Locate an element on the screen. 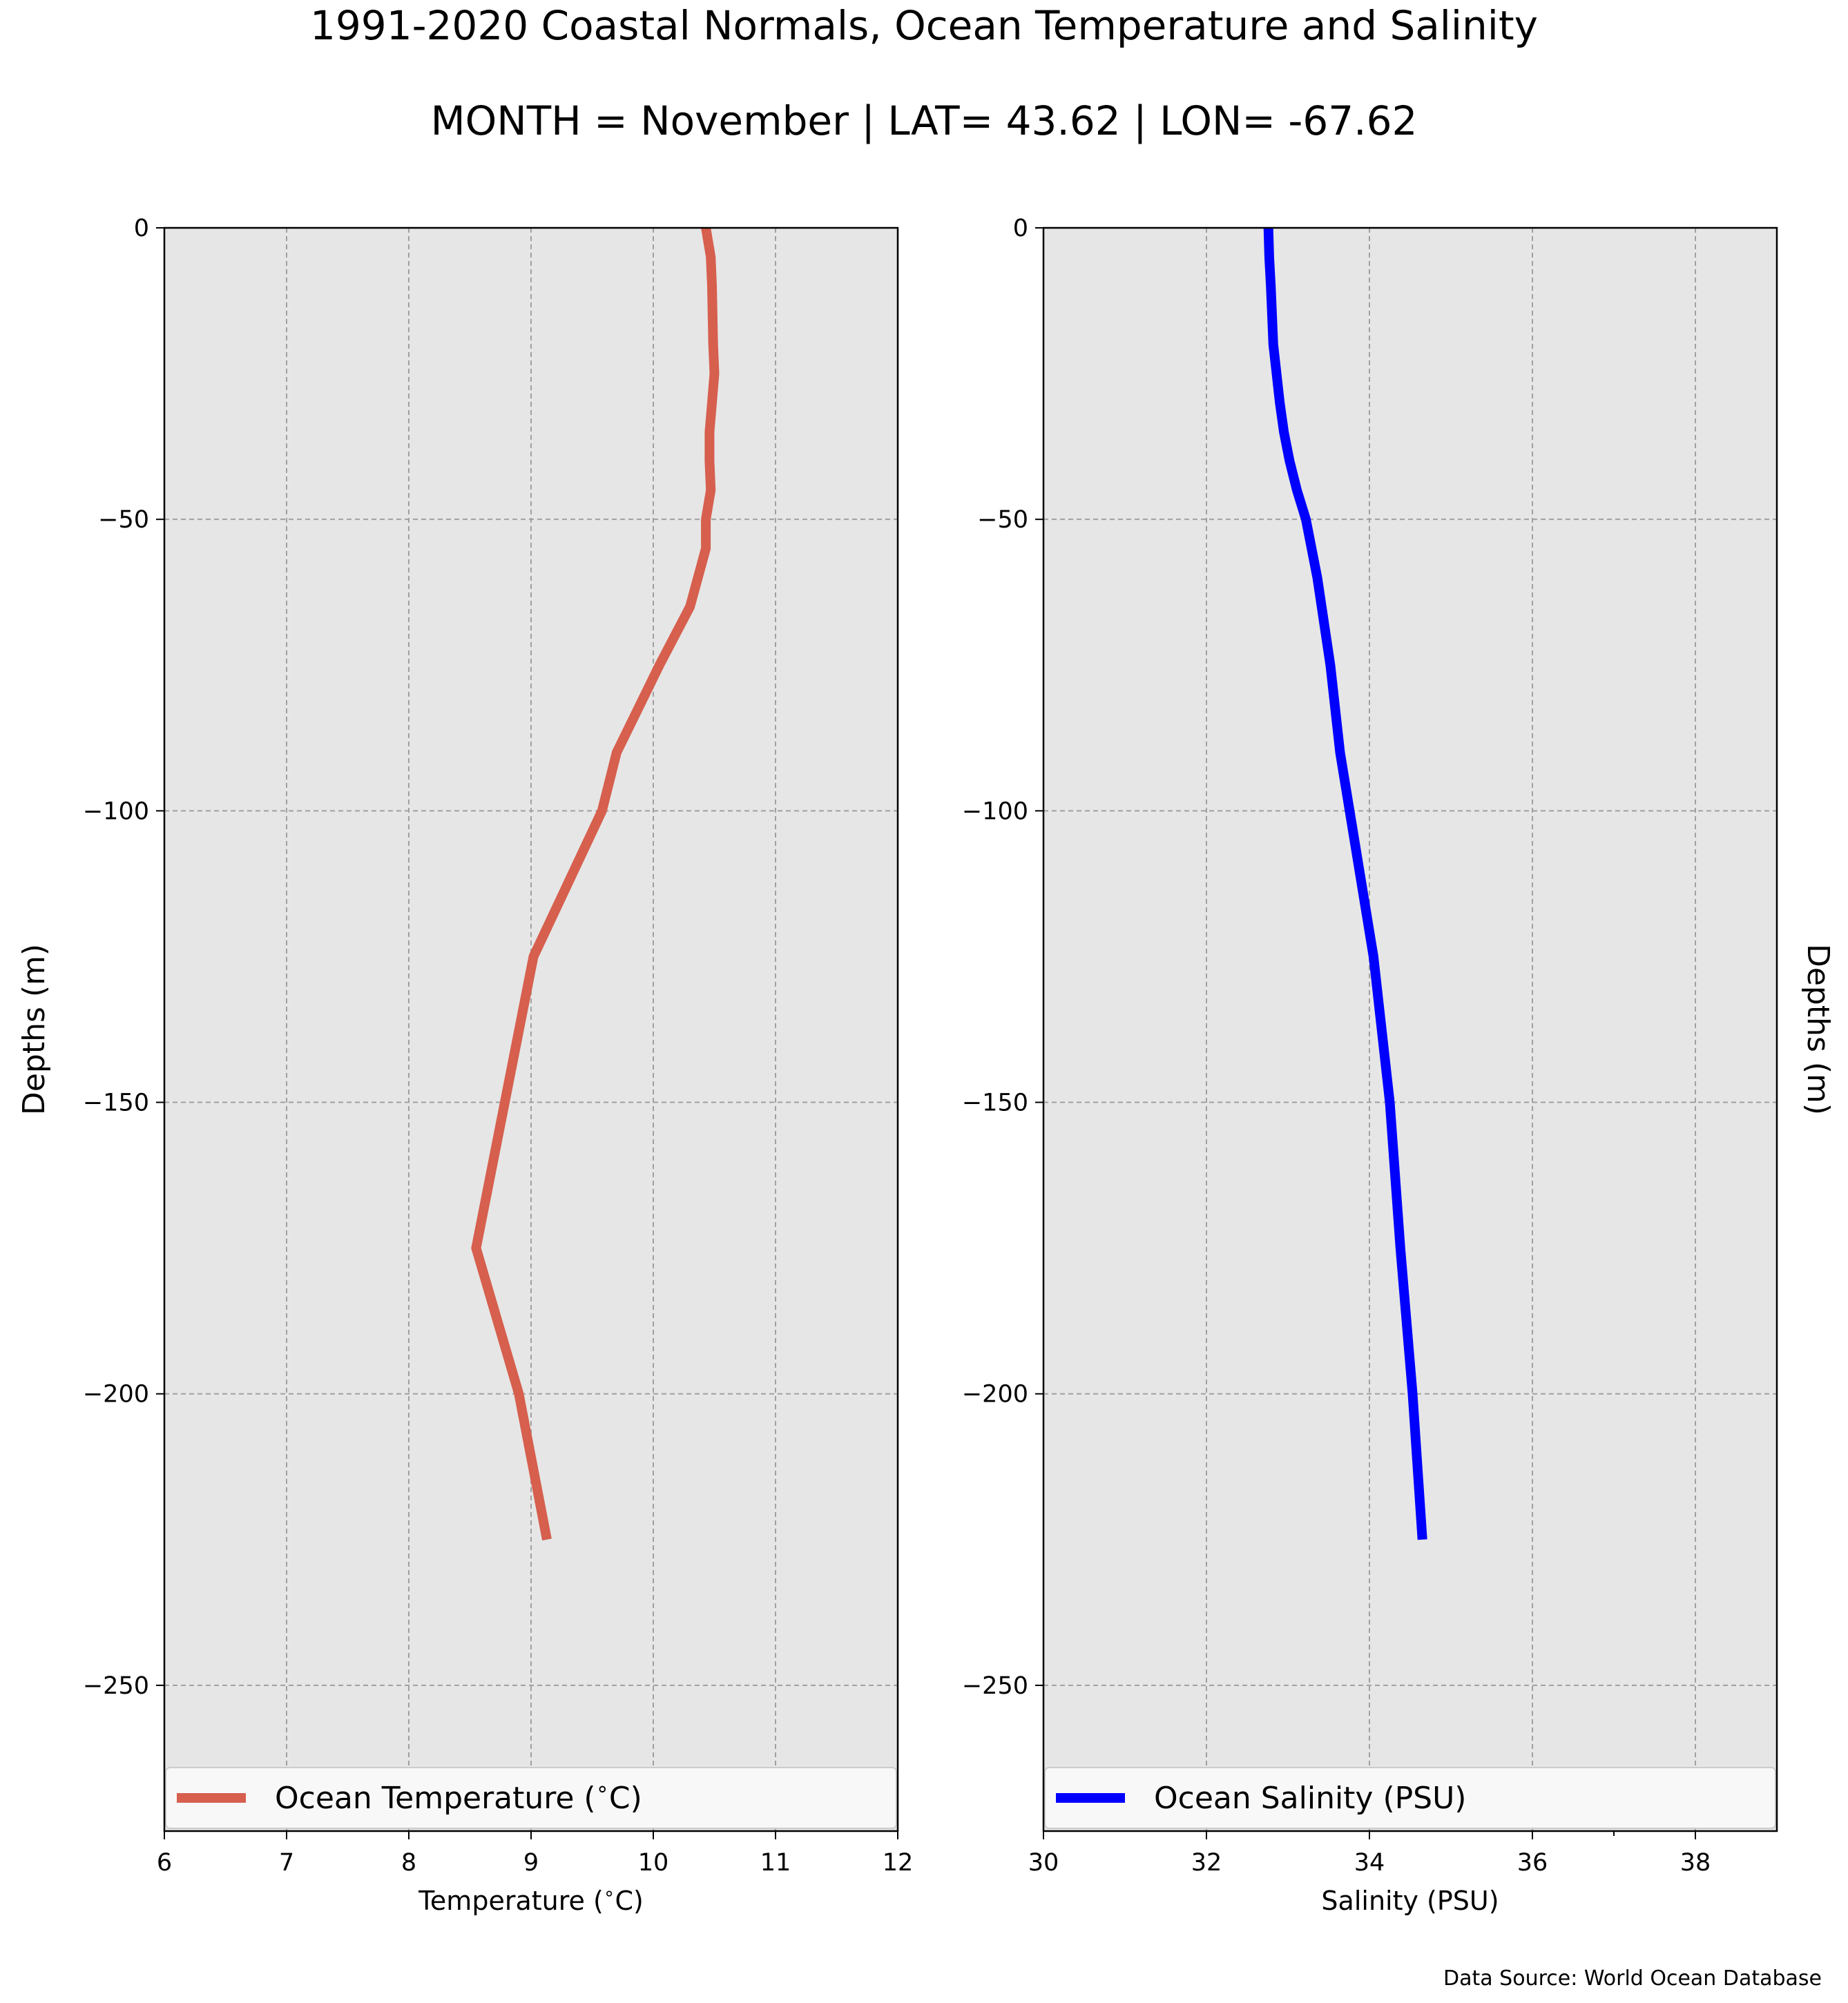 The image size is (1848, 2003). temperature-y-tick-label: 0 is located at coordinates (141, 229).